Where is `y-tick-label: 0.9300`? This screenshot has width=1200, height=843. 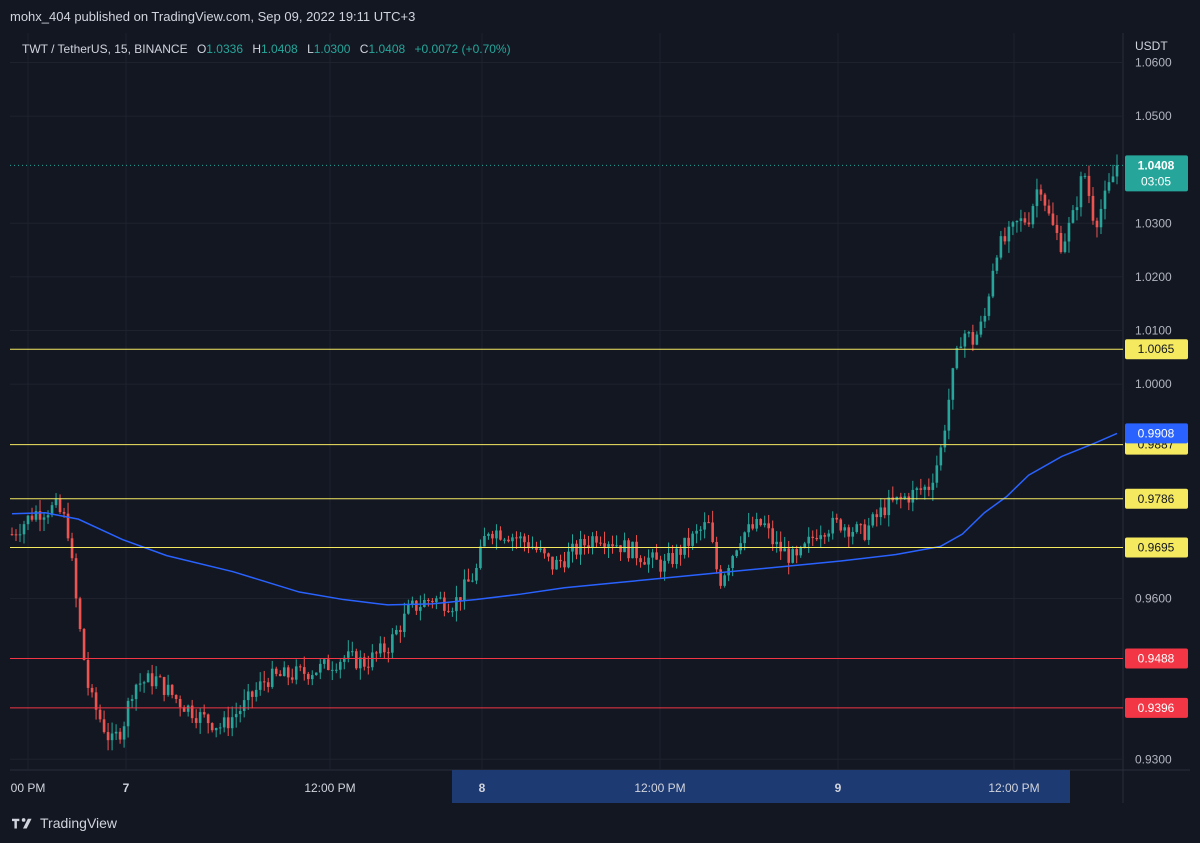 y-tick-label: 0.9300 is located at coordinates (1153, 759).